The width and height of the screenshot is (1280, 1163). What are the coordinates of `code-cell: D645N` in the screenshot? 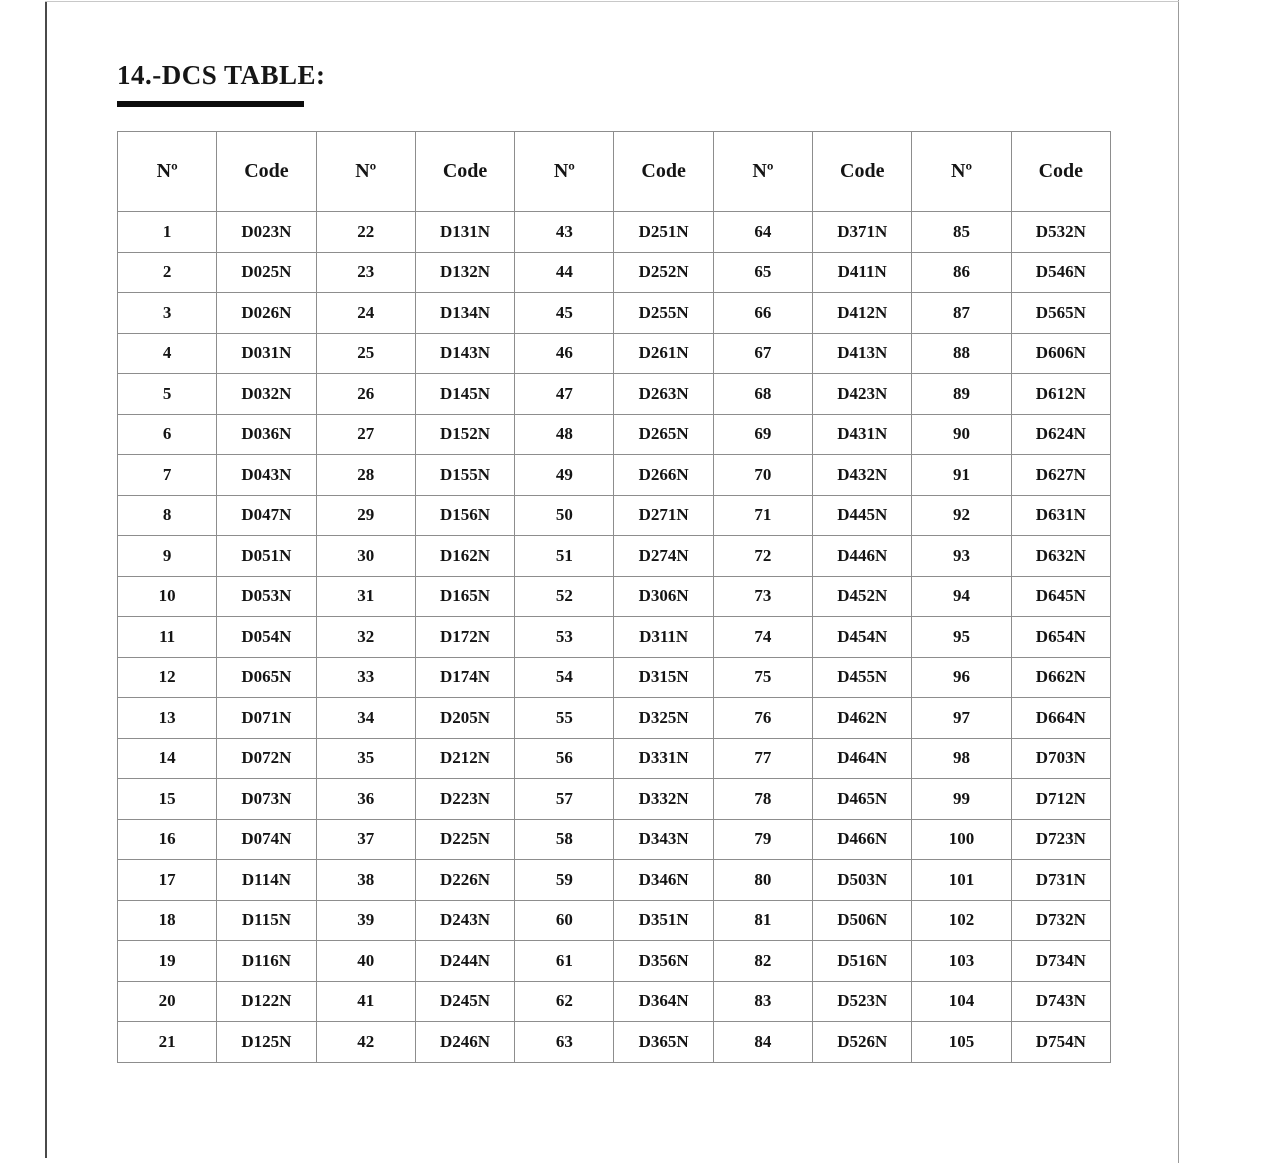 It's located at (1061, 596).